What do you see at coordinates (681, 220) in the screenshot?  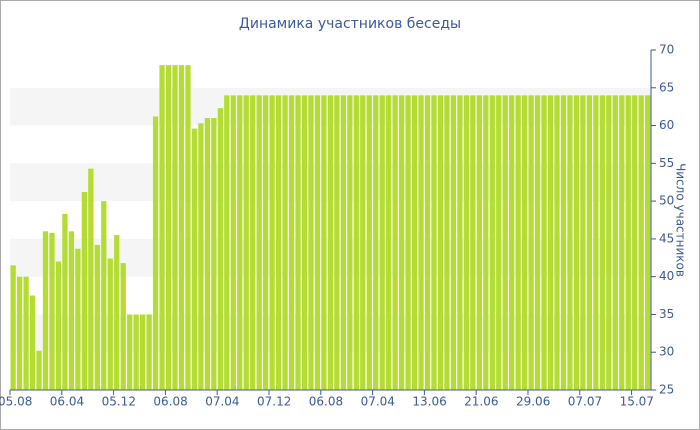 I see `y-axis-label: Число участников` at bounding box center [681, 220].